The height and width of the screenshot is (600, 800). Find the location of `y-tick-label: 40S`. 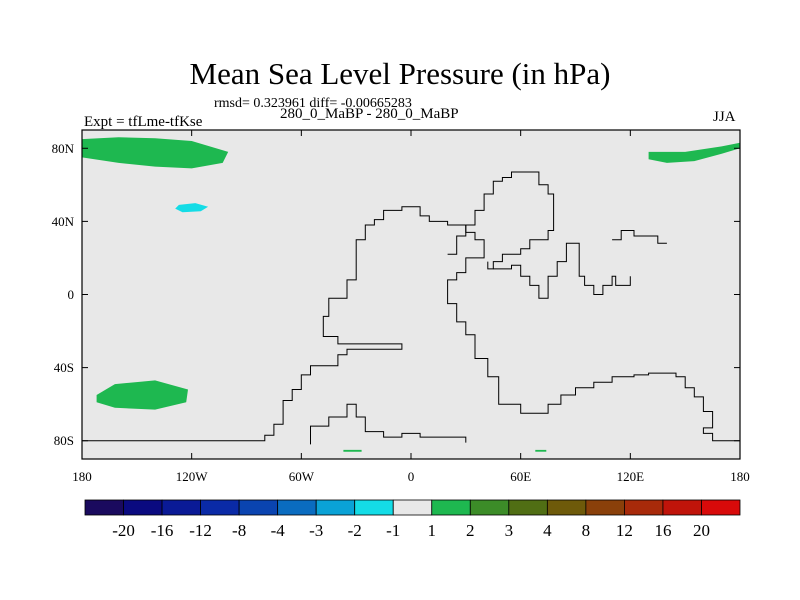

y-tick-label: 40S is located at coordinates (64, 367).